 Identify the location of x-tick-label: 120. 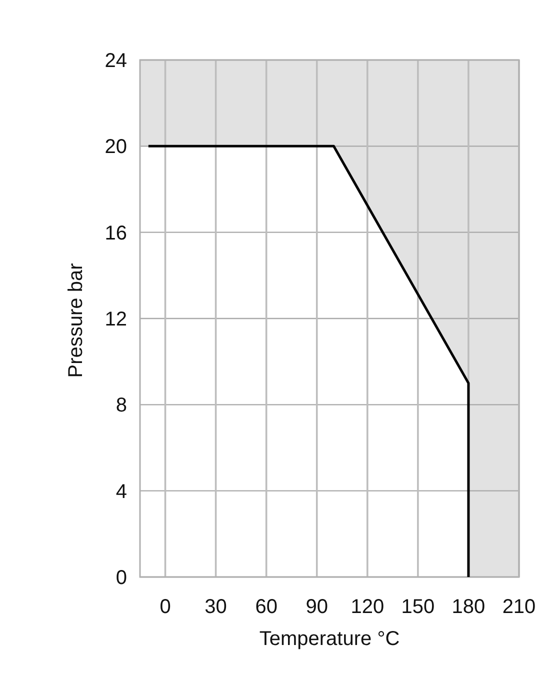
(367, 607).